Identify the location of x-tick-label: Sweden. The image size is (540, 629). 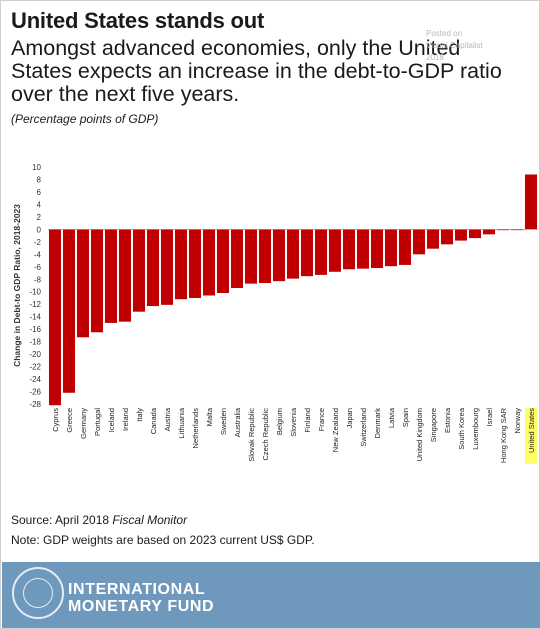
(223, 421).